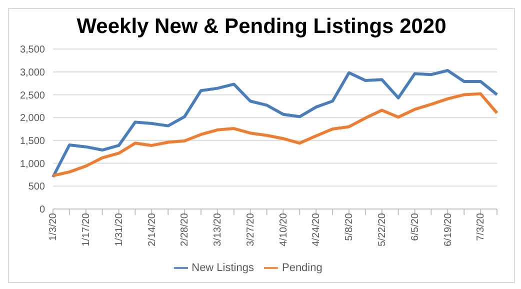 This screenshot has width=521, height=289. What do you see at coordinates (33, 72) in the screenshot?
I see `y-tick-label: 3,000` at bounding box center [33, 72].